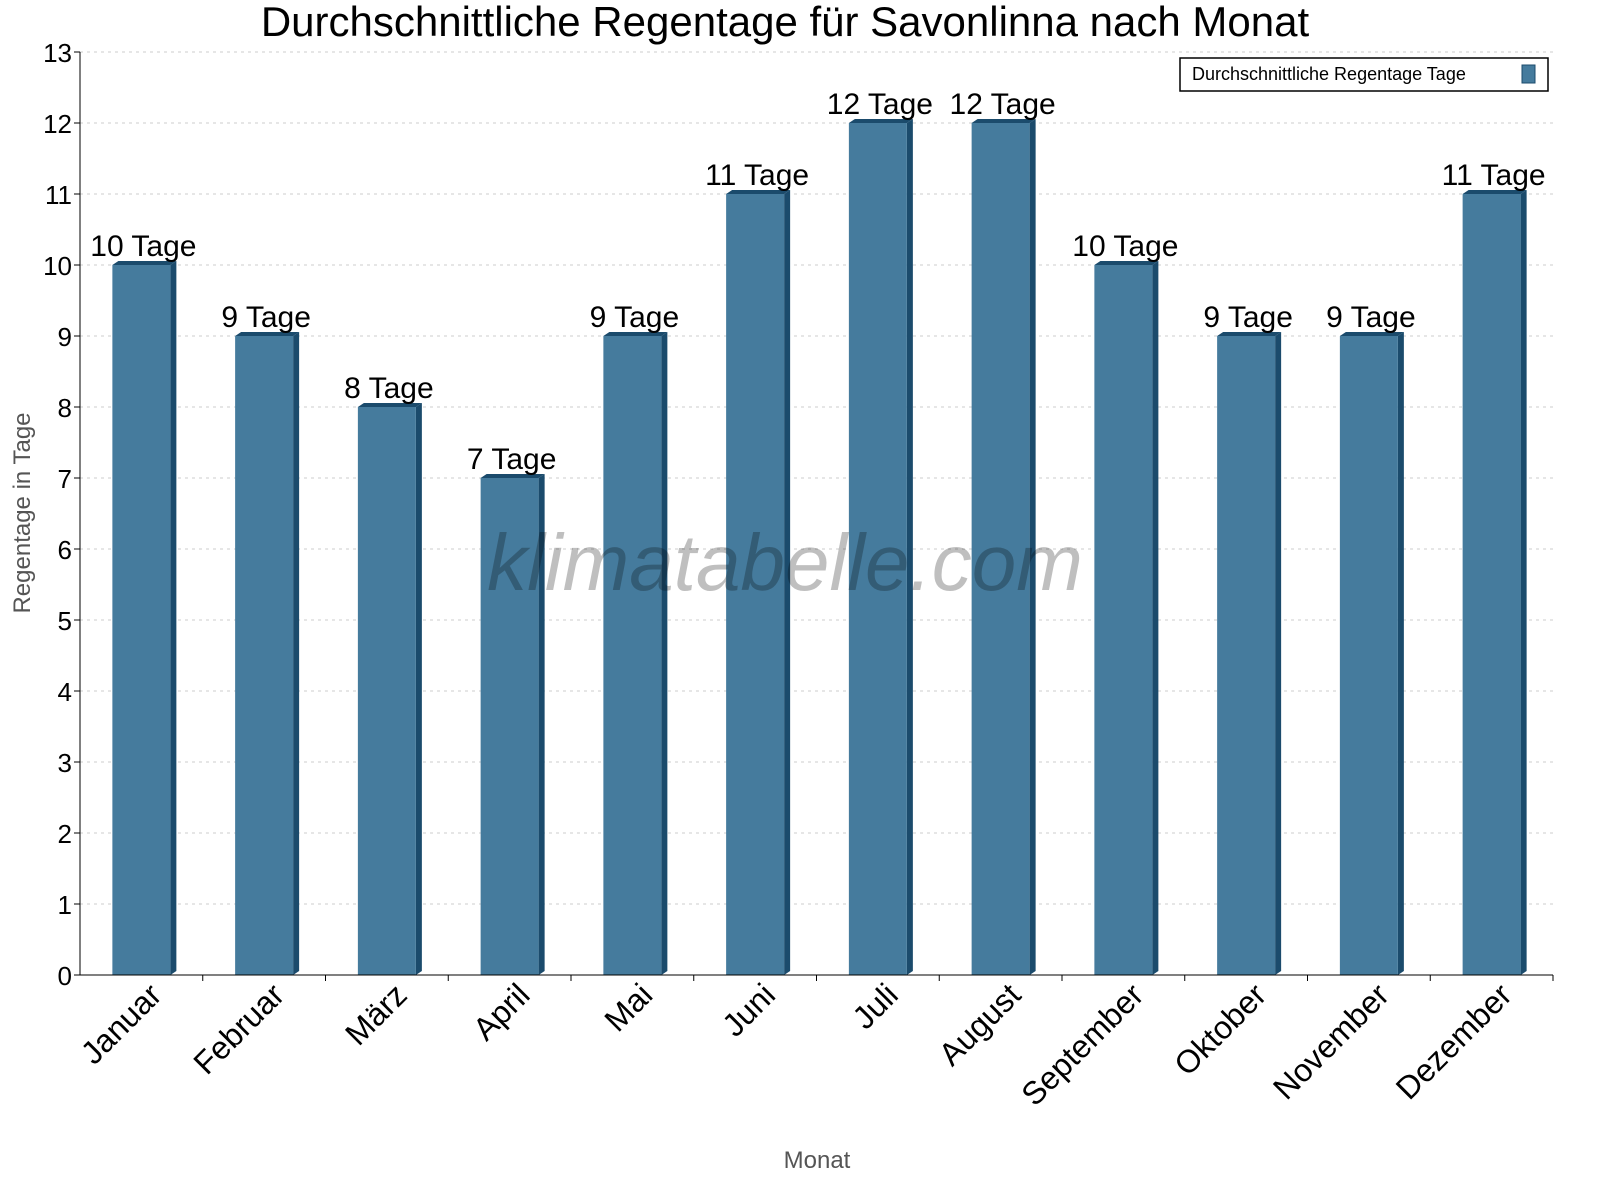 This screenshot has width=1600, height=1200. What do you see at coordinates (874, 1005) in the screenshot?
I see `x-tick-label: Juli` at bounding box center [874, 1005].